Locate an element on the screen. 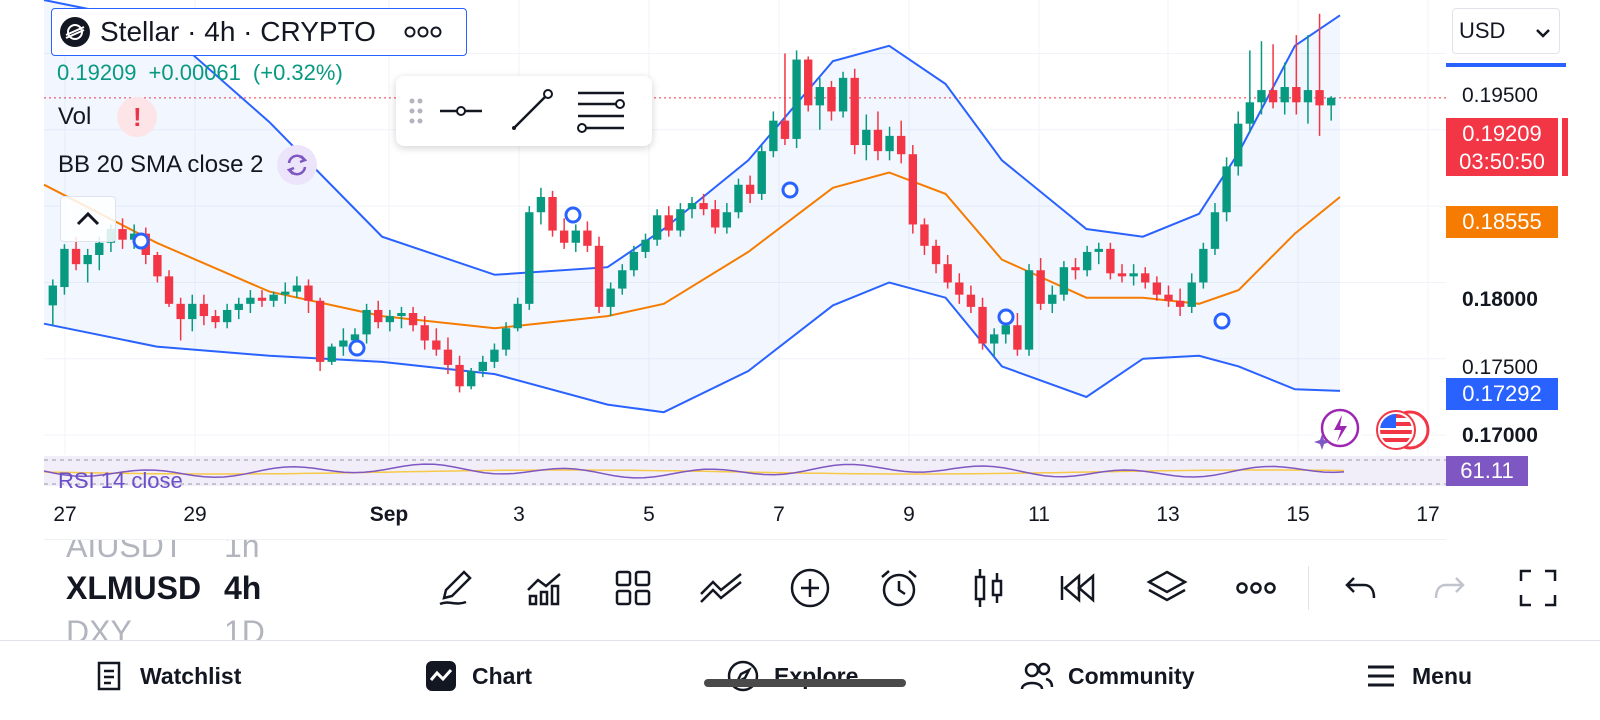 The image size is (1600, 720). community-icon is located at coordinates (1037, 676).